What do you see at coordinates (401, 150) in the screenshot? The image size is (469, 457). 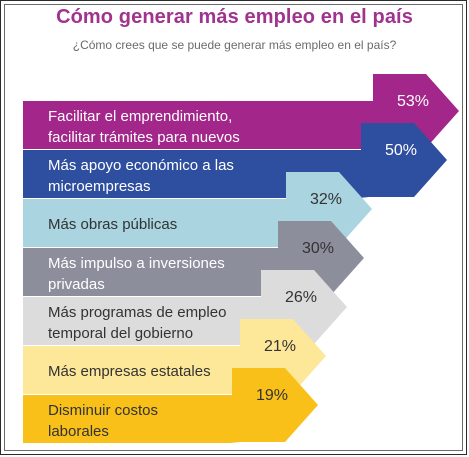 I see `value-label-2: 50%` at bounding box center [401, 150].